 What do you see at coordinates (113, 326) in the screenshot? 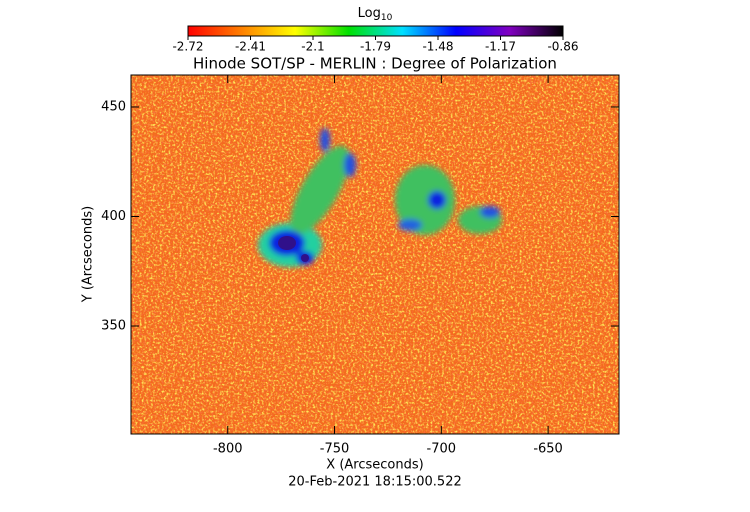
I see `y-tick-label: 350` at bounding box center [113, 326].